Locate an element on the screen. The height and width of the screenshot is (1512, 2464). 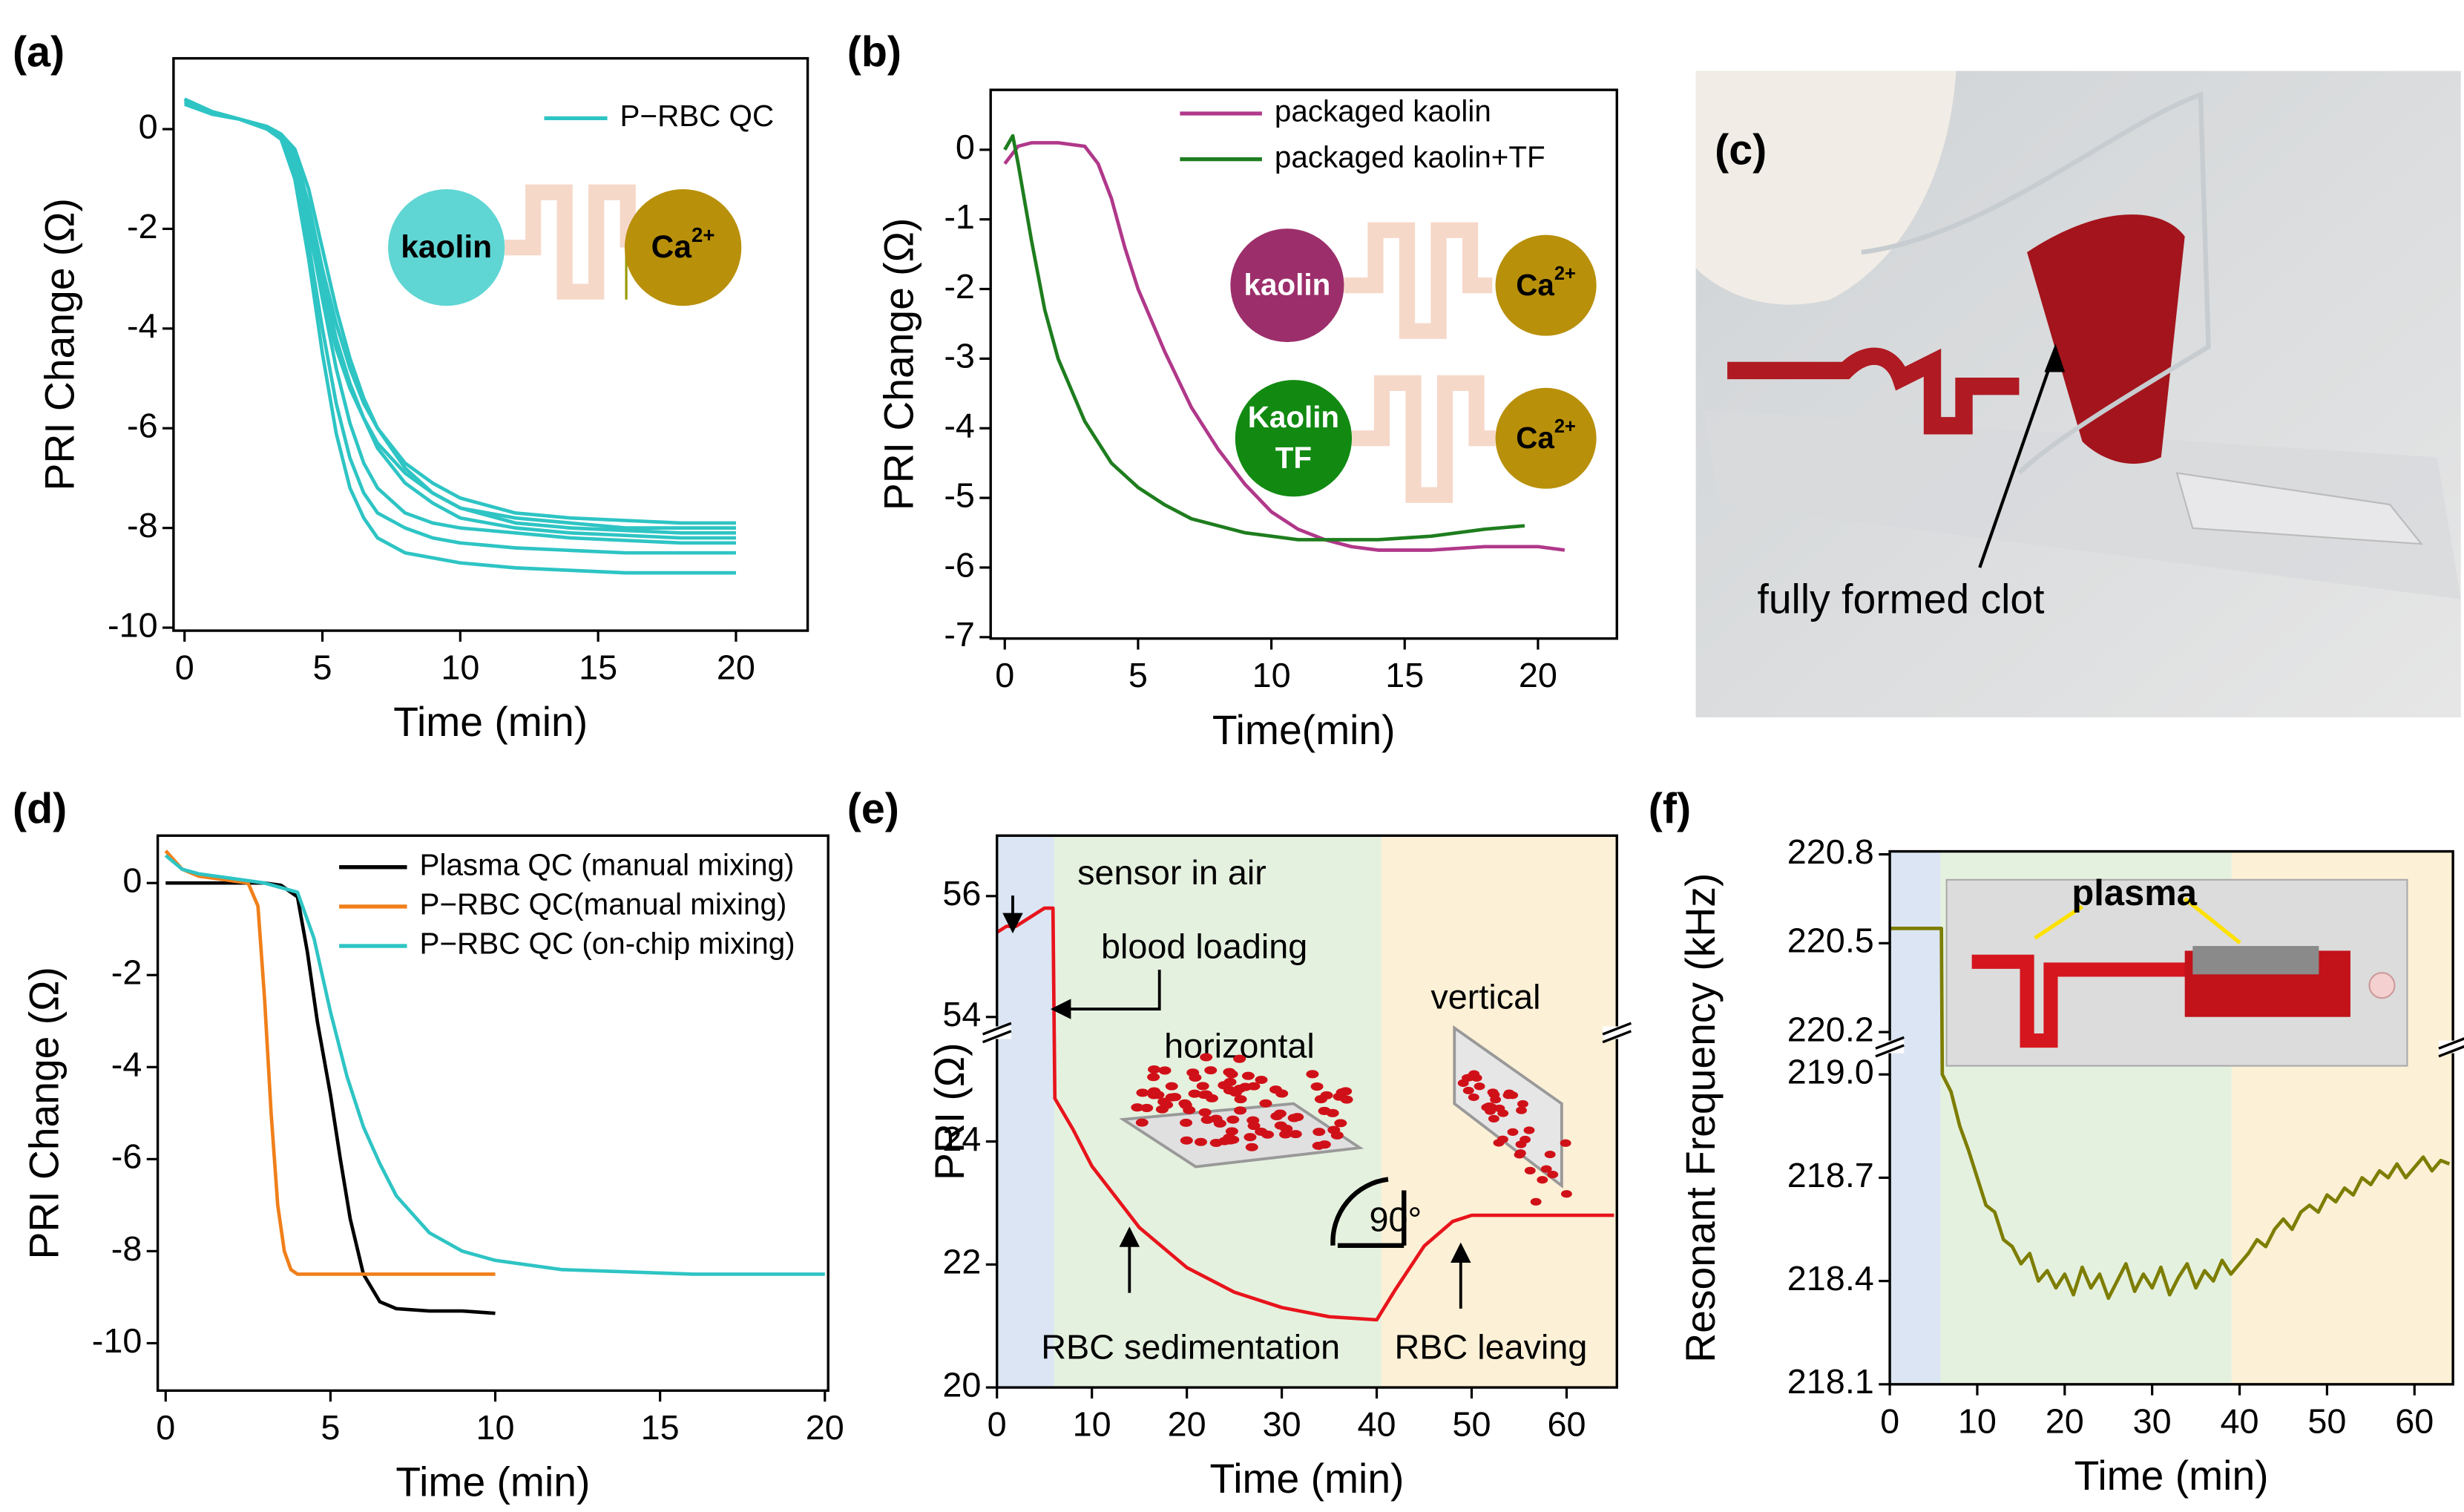
inset-label: Ca2+ is located at coordinates (1546, 282).